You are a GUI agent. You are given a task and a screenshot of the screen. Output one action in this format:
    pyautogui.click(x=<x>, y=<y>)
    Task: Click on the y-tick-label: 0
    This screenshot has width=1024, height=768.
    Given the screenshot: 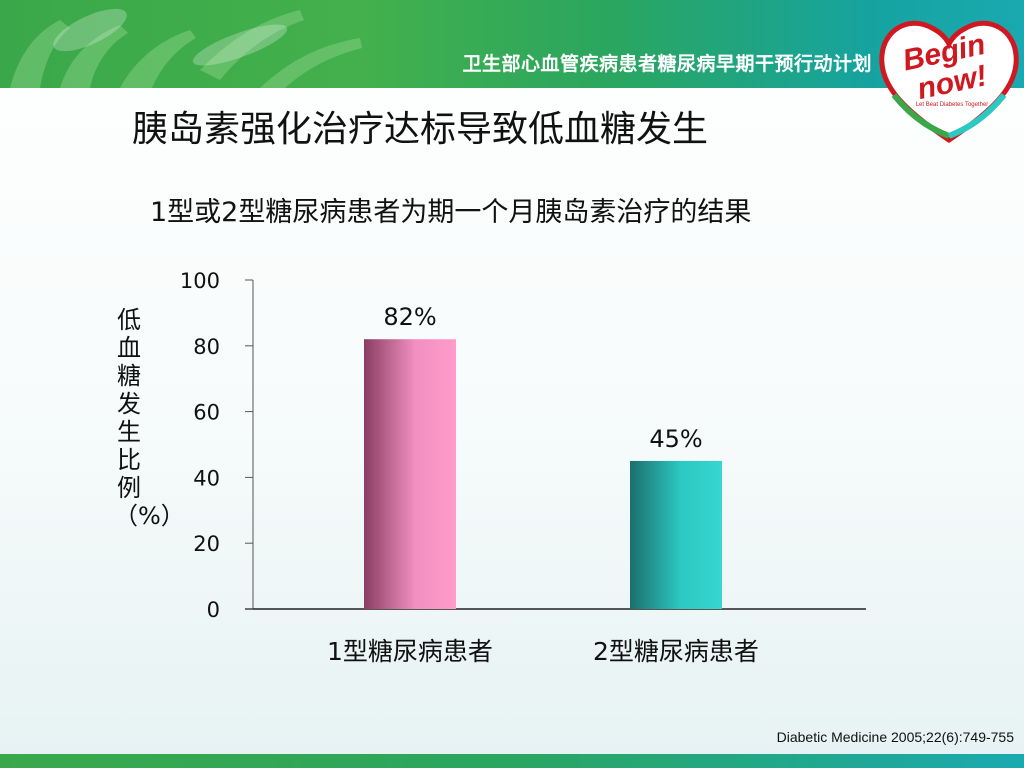 What is the action you would take?
    pyautogui.click(x=213, y=610)
    